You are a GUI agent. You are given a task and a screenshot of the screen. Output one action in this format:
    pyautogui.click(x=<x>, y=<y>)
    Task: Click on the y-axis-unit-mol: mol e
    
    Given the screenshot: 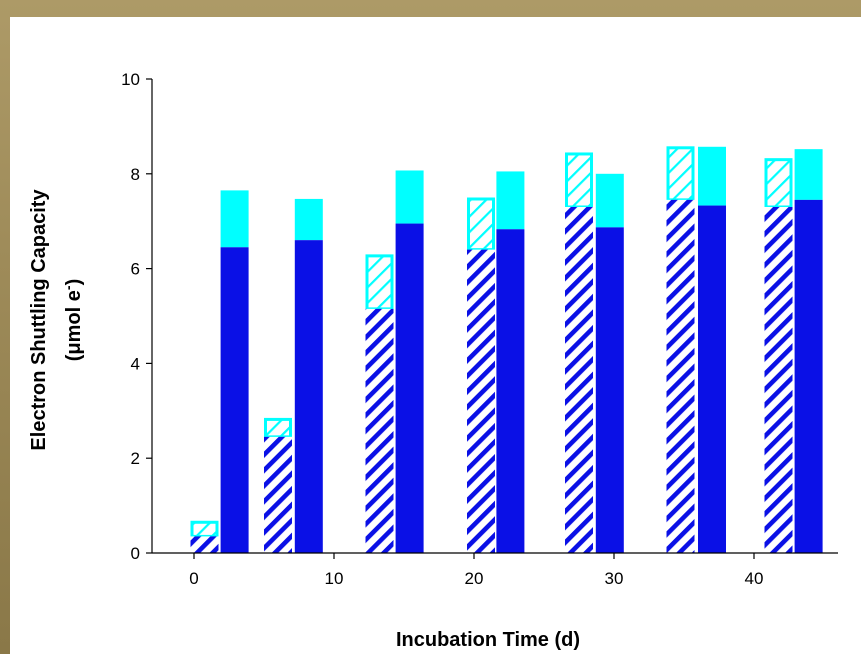 What is the action you would take?
    pyautogui.click(x=74, y=316)
    